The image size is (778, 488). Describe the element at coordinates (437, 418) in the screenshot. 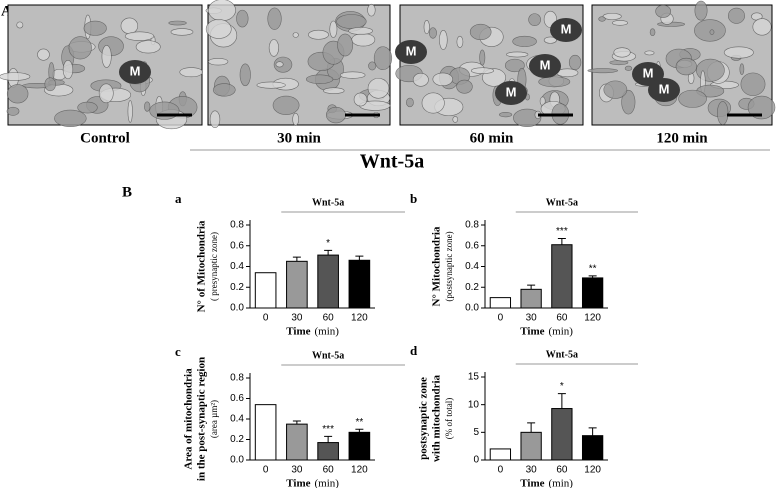

I see `y-axis-label: with mitochondria` at that location.